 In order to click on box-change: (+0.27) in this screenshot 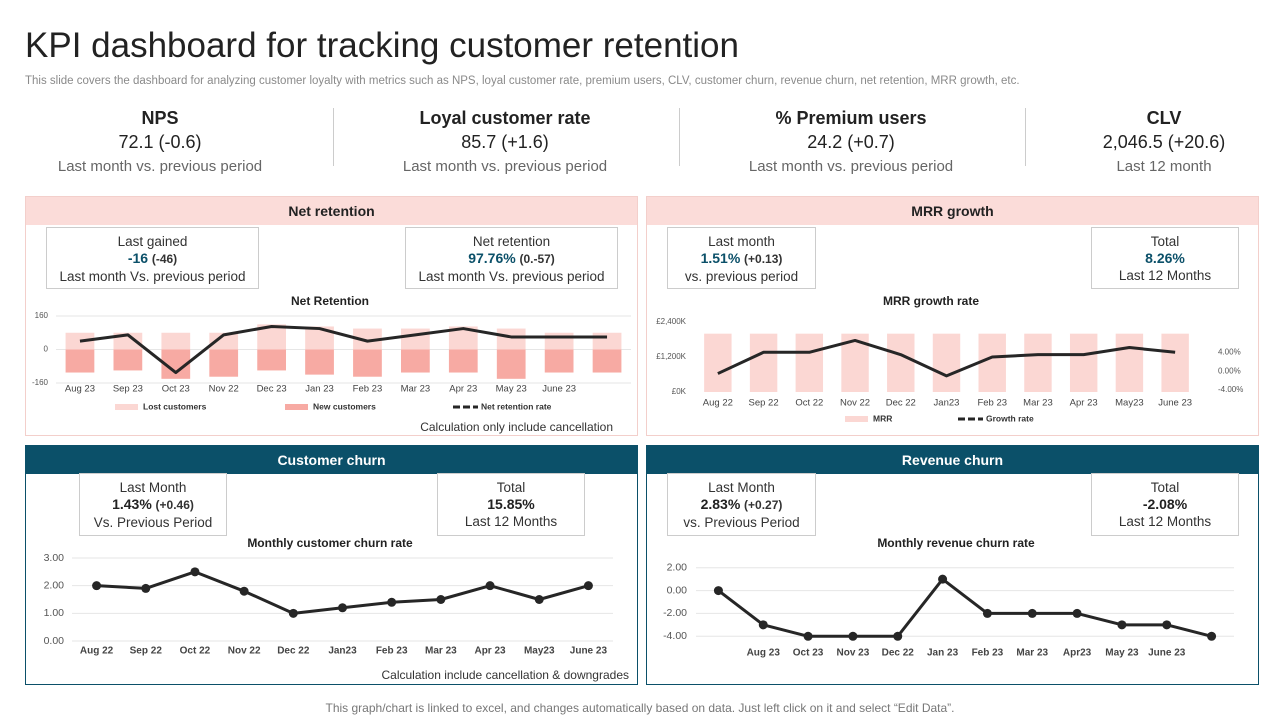, I will do `click(763, 505)`.